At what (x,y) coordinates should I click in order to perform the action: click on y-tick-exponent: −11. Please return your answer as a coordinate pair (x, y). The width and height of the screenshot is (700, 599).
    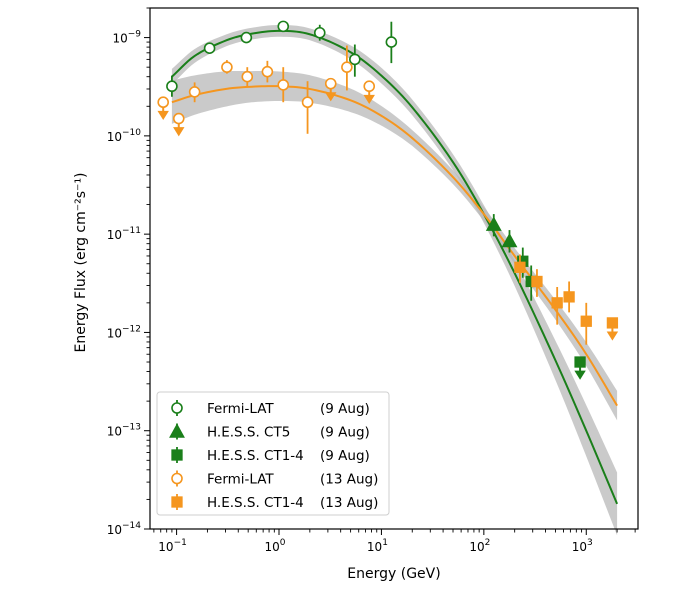
    Looking at the image, I should click on (131, 231).